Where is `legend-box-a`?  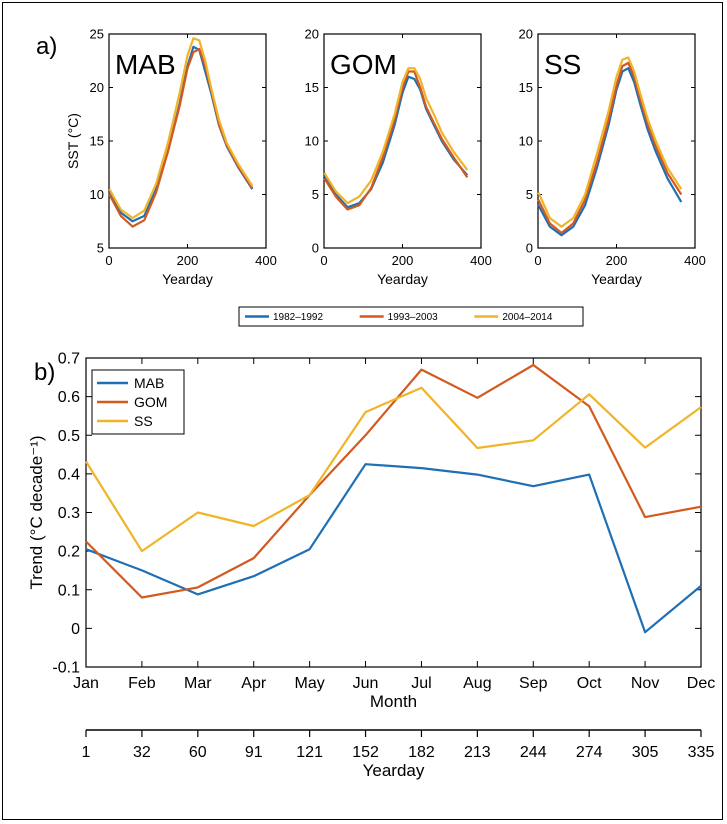
legend-box-a is located at coordinates (411, 316).